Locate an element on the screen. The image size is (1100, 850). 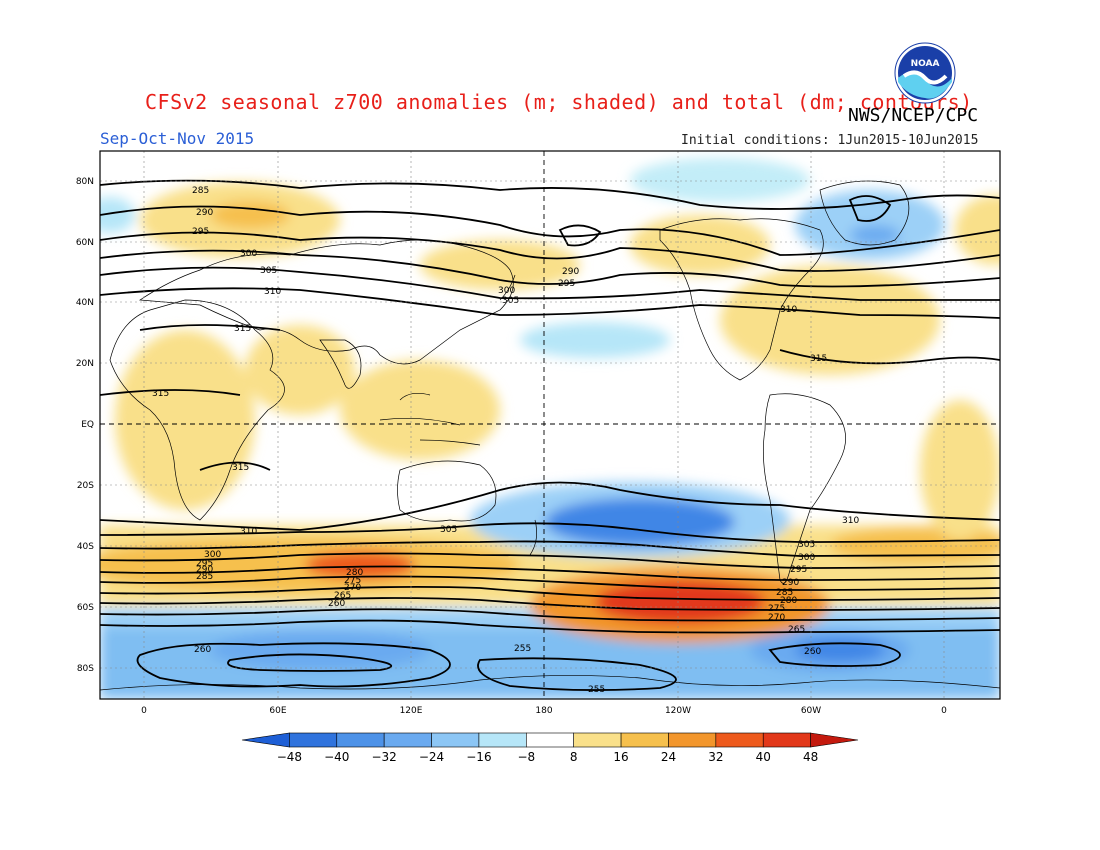
colorbar-label: 48 is located at coordinates (810, 757).